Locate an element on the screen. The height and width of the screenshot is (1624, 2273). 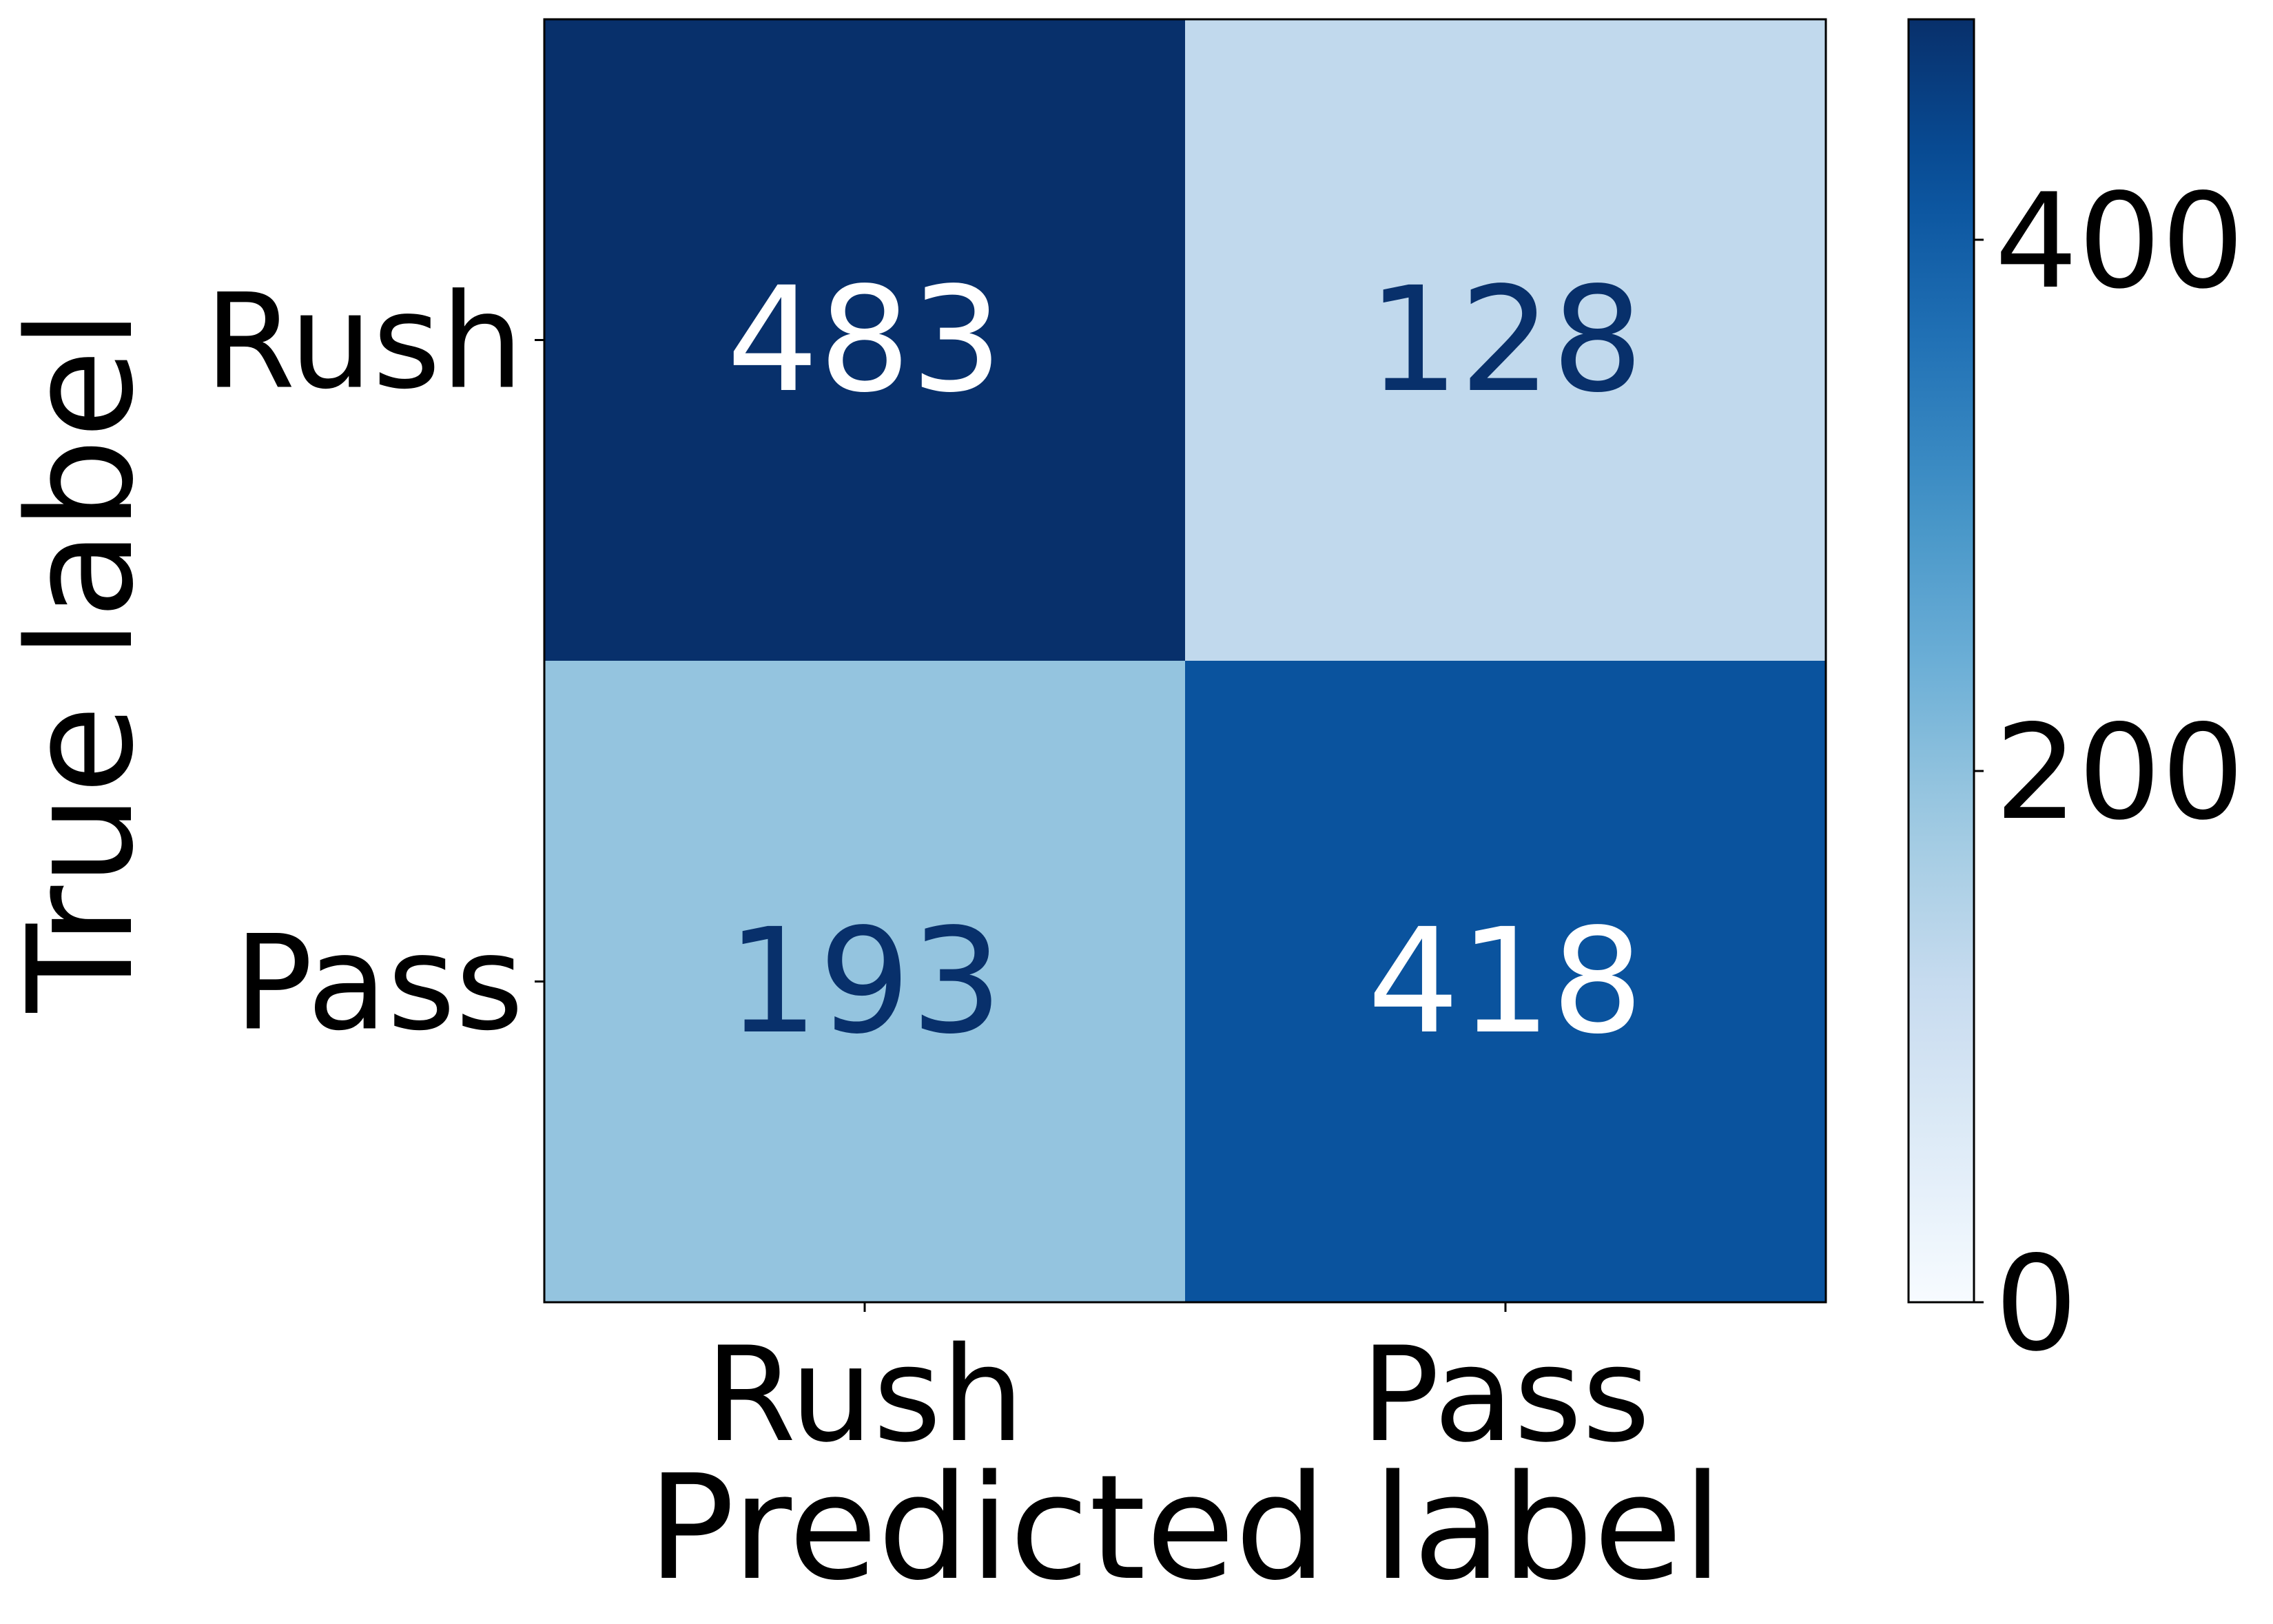
cell-value-label: 128 is located at coordinates (1506, 340).